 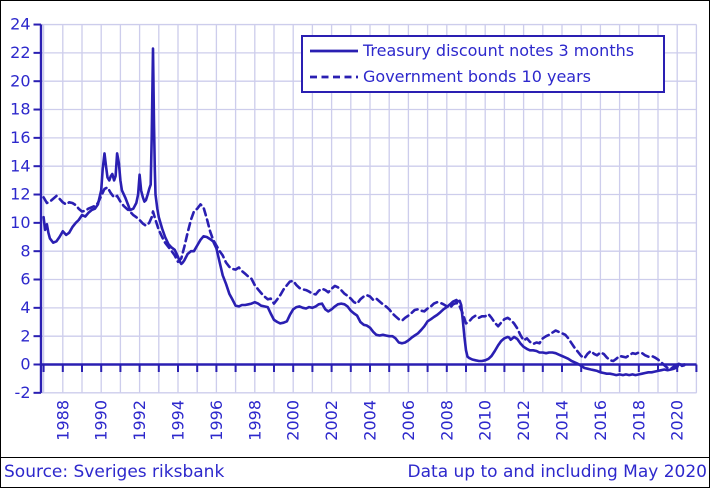 What do you see at coordinates (25, 364) in the screenshot?
I see `y-axis-tick-label: 0` at bounding box center [25, 364].